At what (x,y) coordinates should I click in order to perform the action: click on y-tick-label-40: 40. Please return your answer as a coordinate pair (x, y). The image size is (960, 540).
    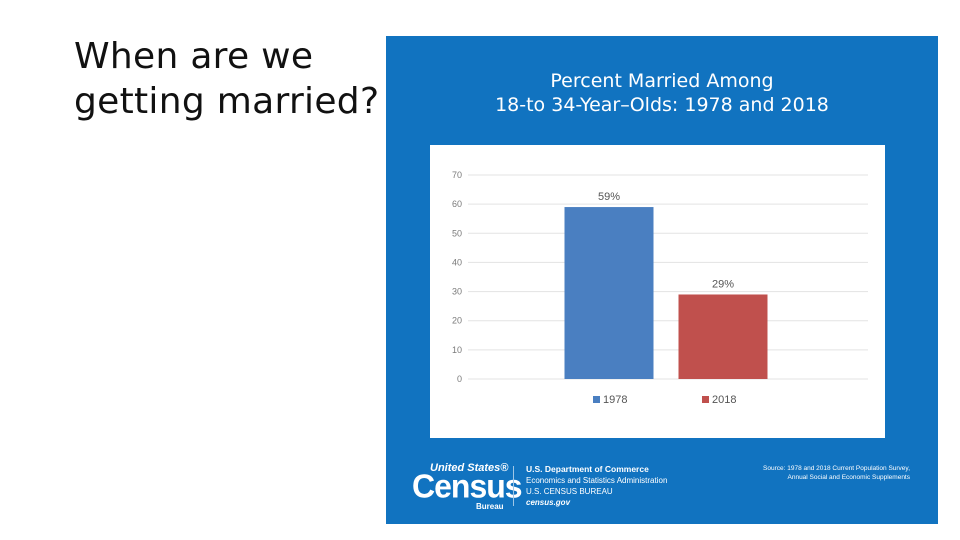
    Looking at the image, I should click on (457, 262).